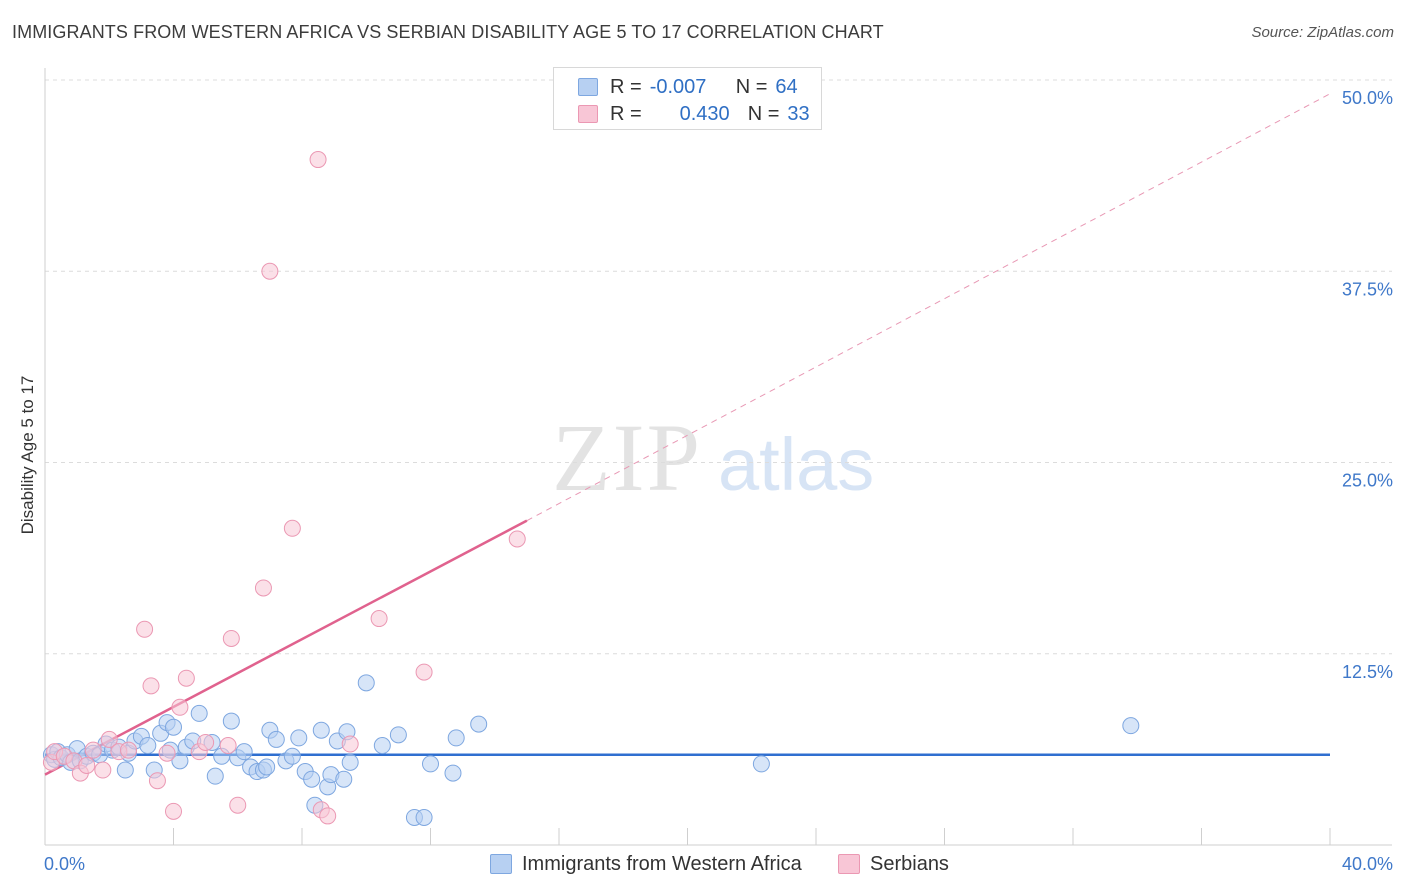 The width and height of the screenshot is (1406, 892). What do you see at coordinates (1367, 864) in the screenshot?
I see `x-tick-label: 40.0%` at bounding box center [1367, 864].